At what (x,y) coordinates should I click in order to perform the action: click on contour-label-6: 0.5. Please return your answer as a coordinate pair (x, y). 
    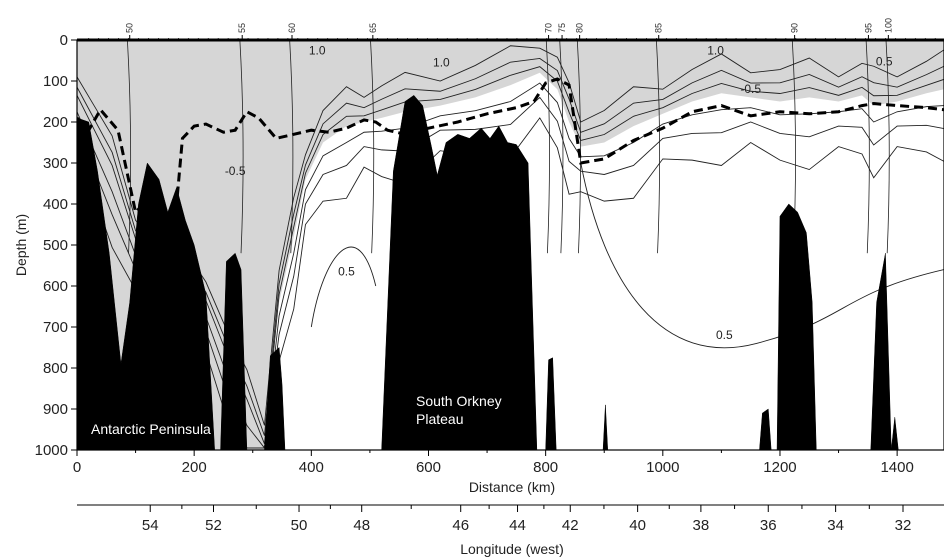
    Looking at the image, I should click on (346, 272).